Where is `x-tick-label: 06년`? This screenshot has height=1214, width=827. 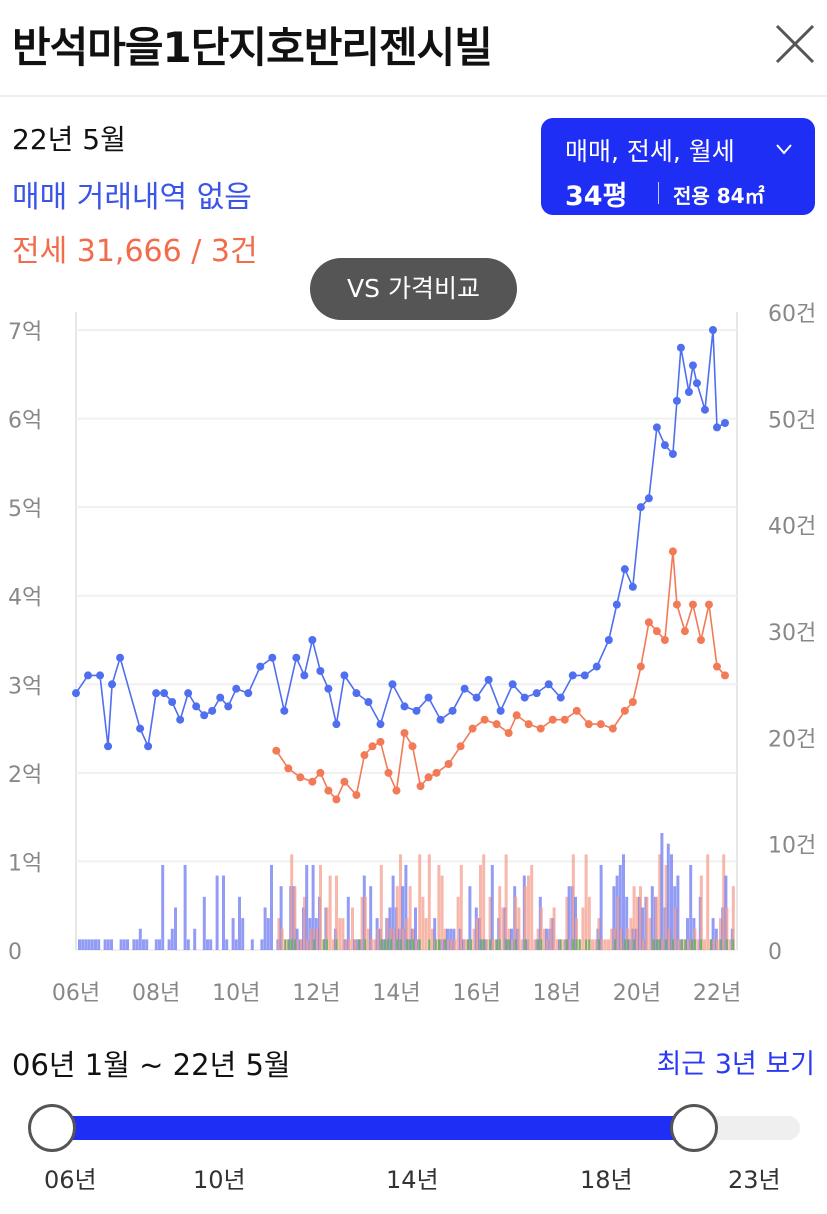
x-tick-label: 06년 is located at coordinates (76, 993).